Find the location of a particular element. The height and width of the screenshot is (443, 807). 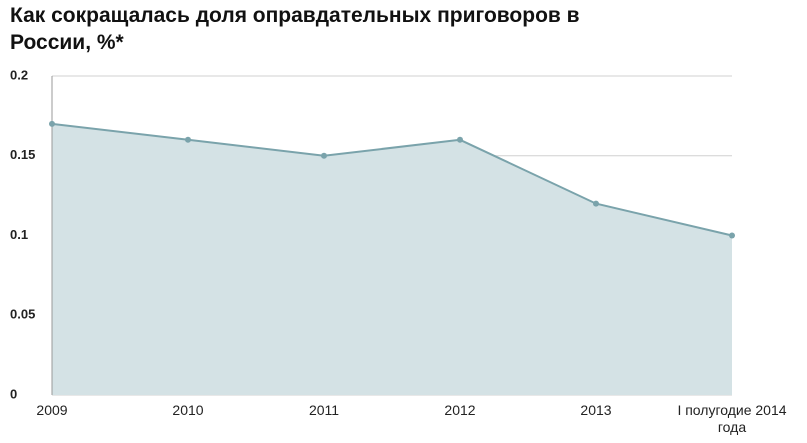

x-tick-label: 2011 is located at coordinates (324, 410).